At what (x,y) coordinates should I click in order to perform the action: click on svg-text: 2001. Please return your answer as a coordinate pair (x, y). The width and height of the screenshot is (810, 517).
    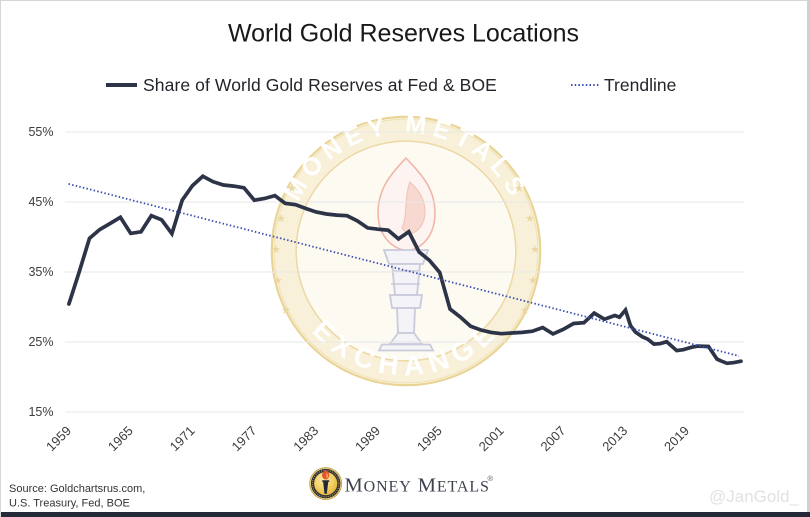
    Looking at the image, I should click on (491, 438).